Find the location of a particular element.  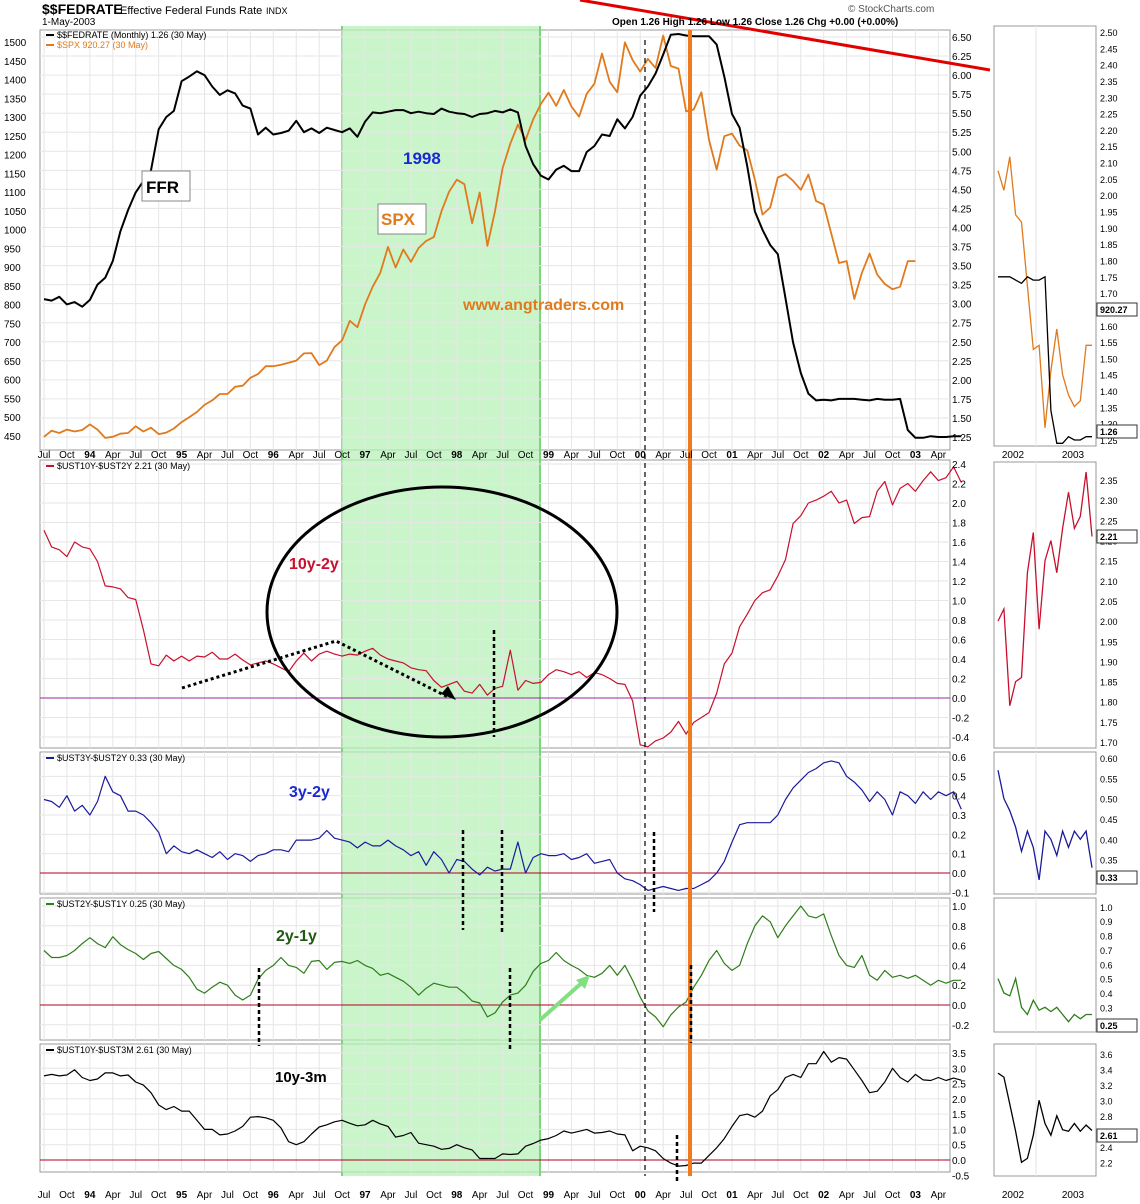

red-trendline is located at coordinates (785, 36).